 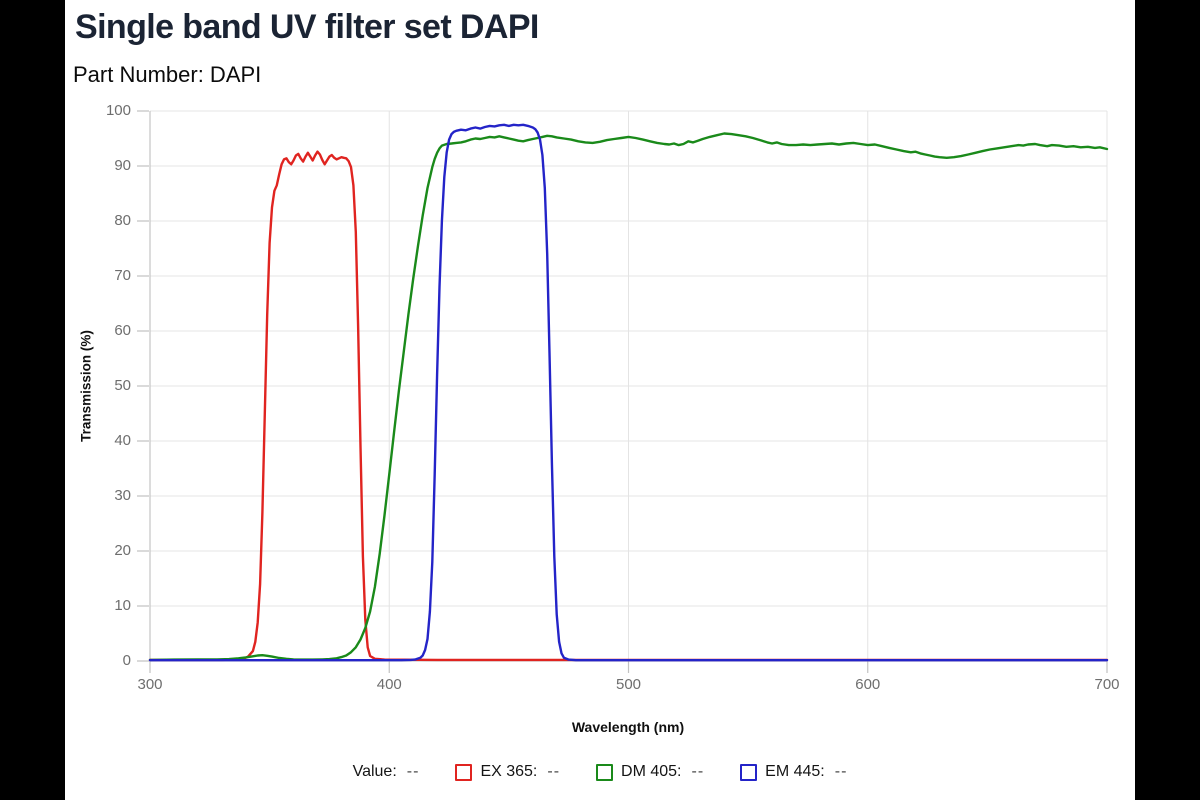 What do you see at coordinates (122, 220) in the screenshot?
I see `y-tick-label: 80` at bounding box center [122, 220].